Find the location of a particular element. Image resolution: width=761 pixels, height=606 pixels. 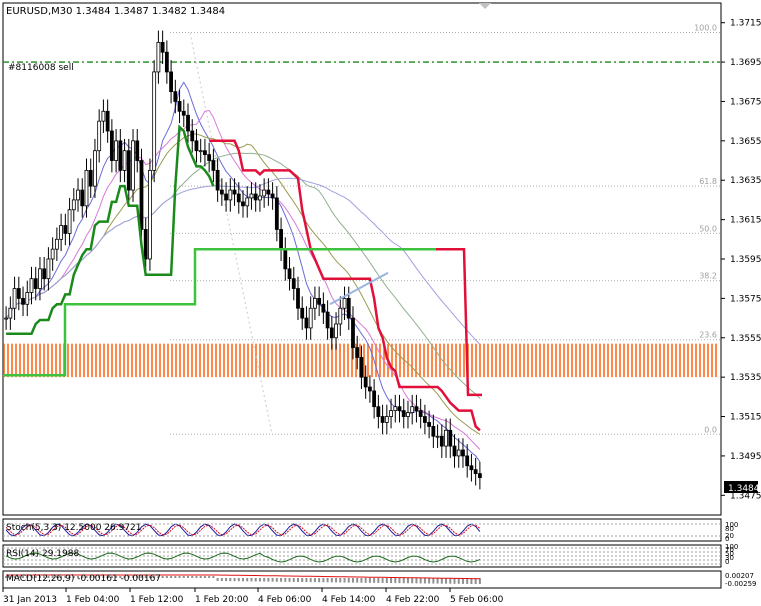

indicator-axis-label: 0 is located at coordinates (727, 539).